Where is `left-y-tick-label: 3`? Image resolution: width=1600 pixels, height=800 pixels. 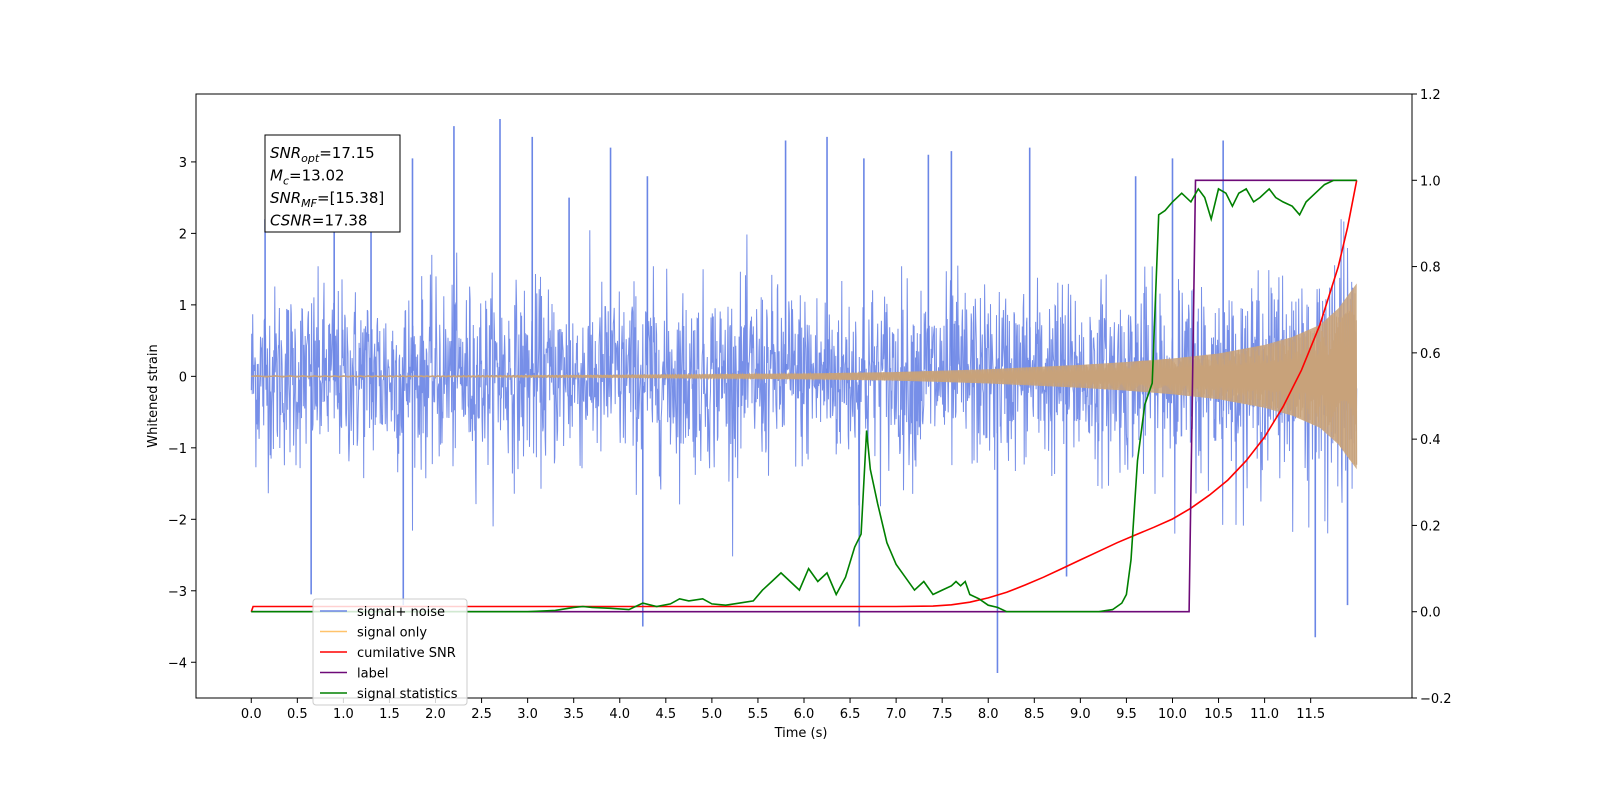 left-y-tick-label: 3 is located at coordinates (183, 163).